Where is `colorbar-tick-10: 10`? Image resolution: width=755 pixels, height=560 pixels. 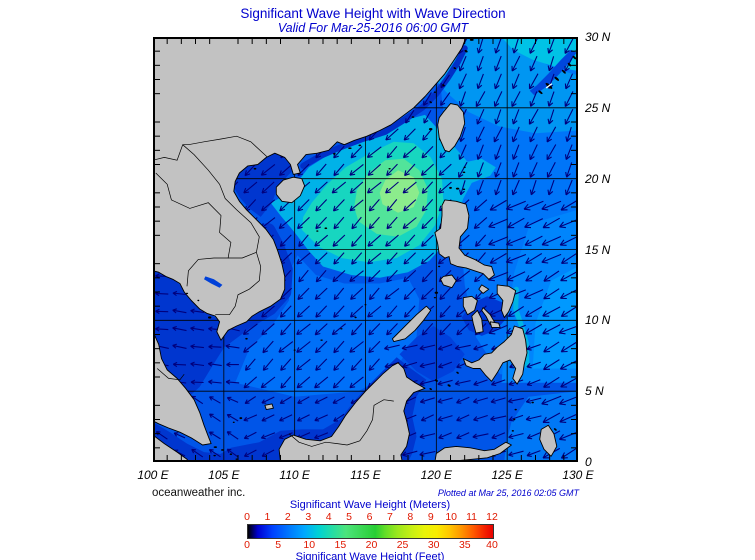
colorbar-tick-10: 10 is located at coordinates (309, 545).